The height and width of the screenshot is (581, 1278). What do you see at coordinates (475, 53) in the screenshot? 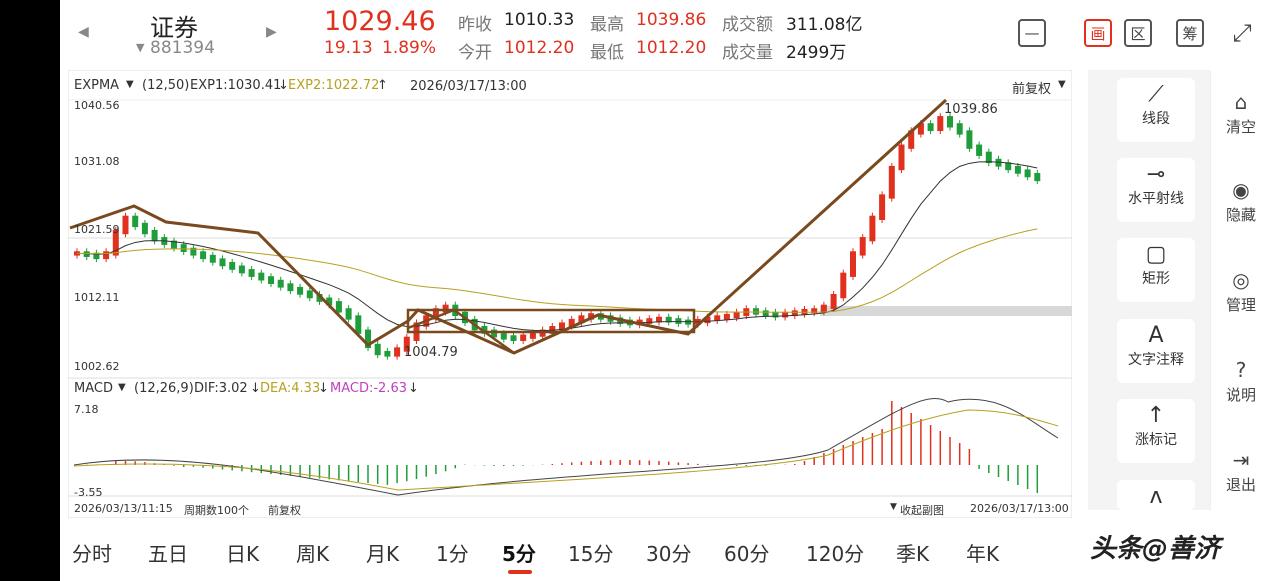
I see `open-label: 今开` at bounding box center [475, 53].